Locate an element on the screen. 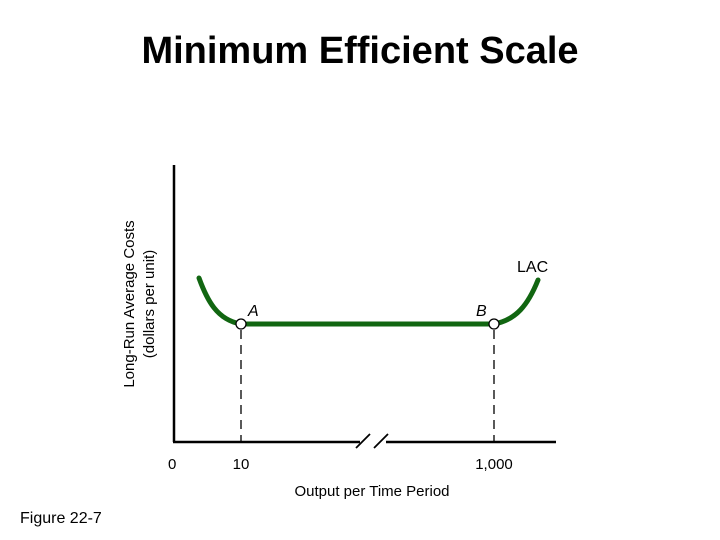 This screenshot has width=720, height=540. x-tick-label-1000: 1,000 is located at coordinates (494, 464).